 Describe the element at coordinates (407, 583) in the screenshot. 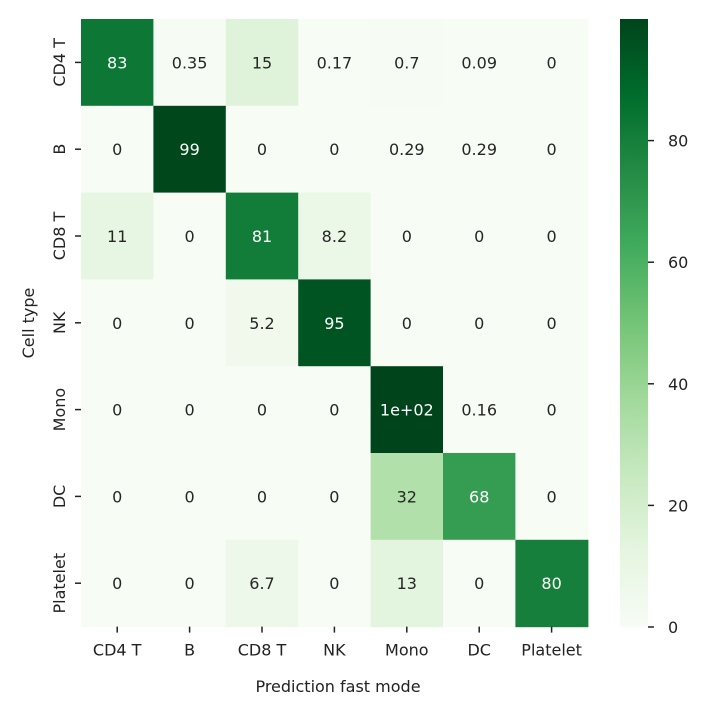

I see `cell-value-label: 13` at that location.